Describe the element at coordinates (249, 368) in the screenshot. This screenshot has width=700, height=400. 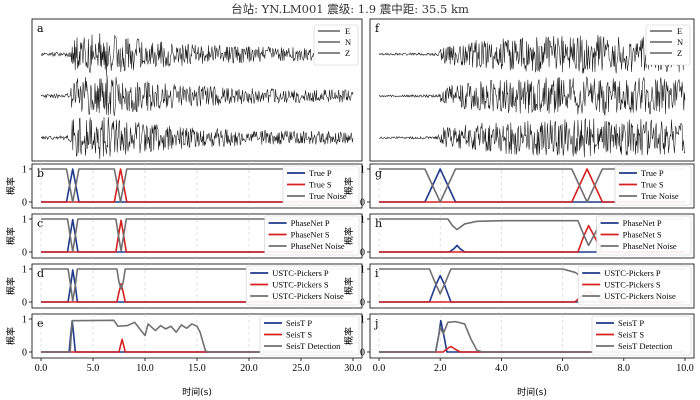
I see `x-tick-label: 20.0` at that location.